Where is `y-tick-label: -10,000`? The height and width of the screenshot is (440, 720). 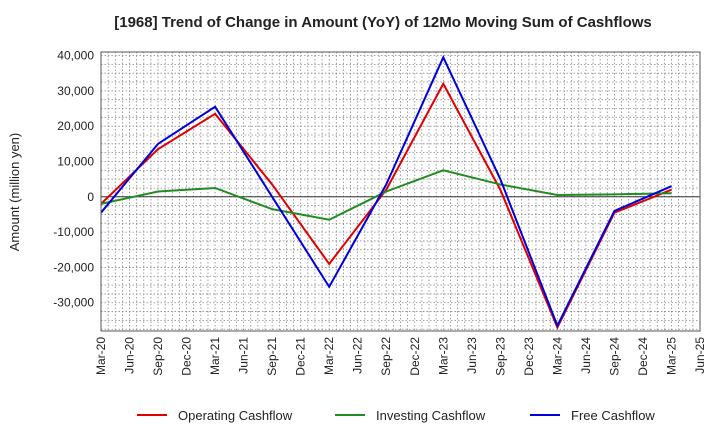
y-tick-label: -10,000 is located at coordinates (73, 232).